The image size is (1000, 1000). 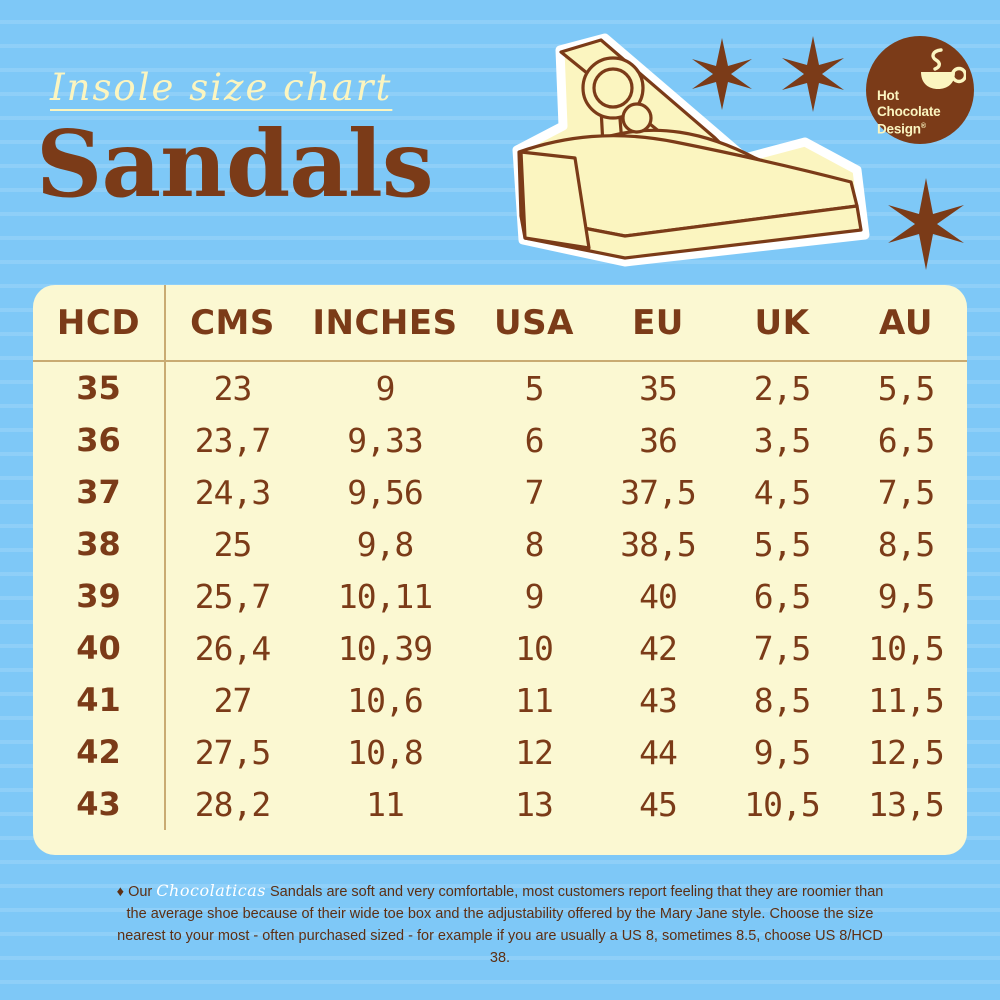 What do you see at coordinates (906, 492) in the screenshot?
I see `cell-au: 7,5` at bounding box center [906, 492].